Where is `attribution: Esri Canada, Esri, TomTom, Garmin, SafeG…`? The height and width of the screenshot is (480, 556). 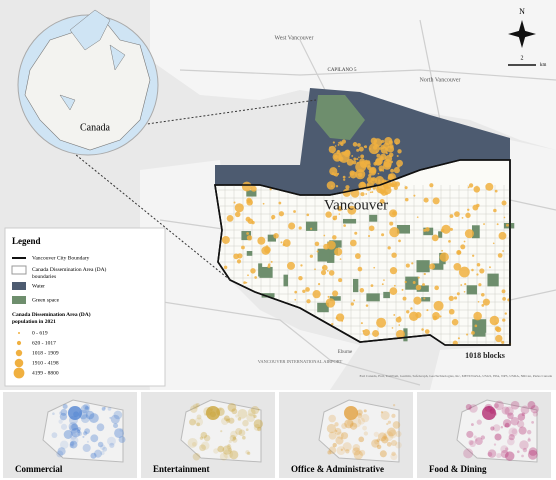
attribution: Esri Canada, Esri, TomTom, Garmin, SafeG… is located at coordinates (455, 376).